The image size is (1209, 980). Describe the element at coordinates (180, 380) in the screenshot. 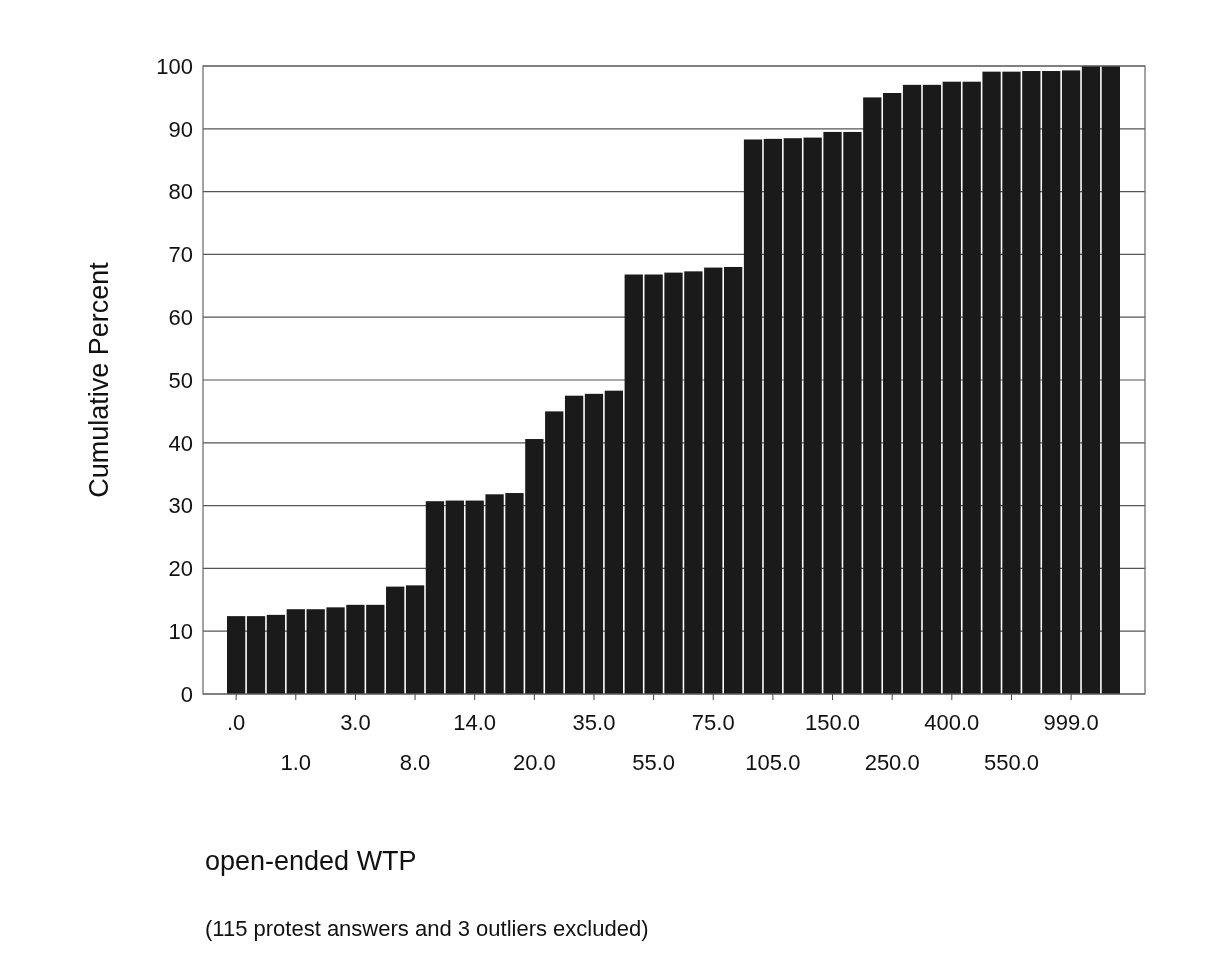

I see `y-tick-label: 50` at that location.